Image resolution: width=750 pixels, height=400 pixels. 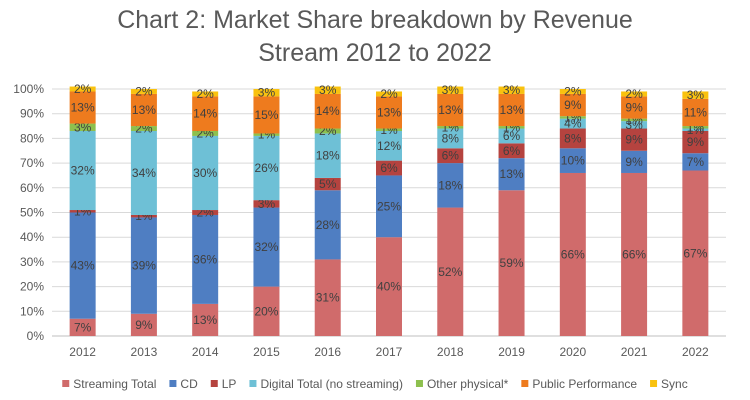 I want to click on x-tick-label: 2021, so click(x=634, y=352).